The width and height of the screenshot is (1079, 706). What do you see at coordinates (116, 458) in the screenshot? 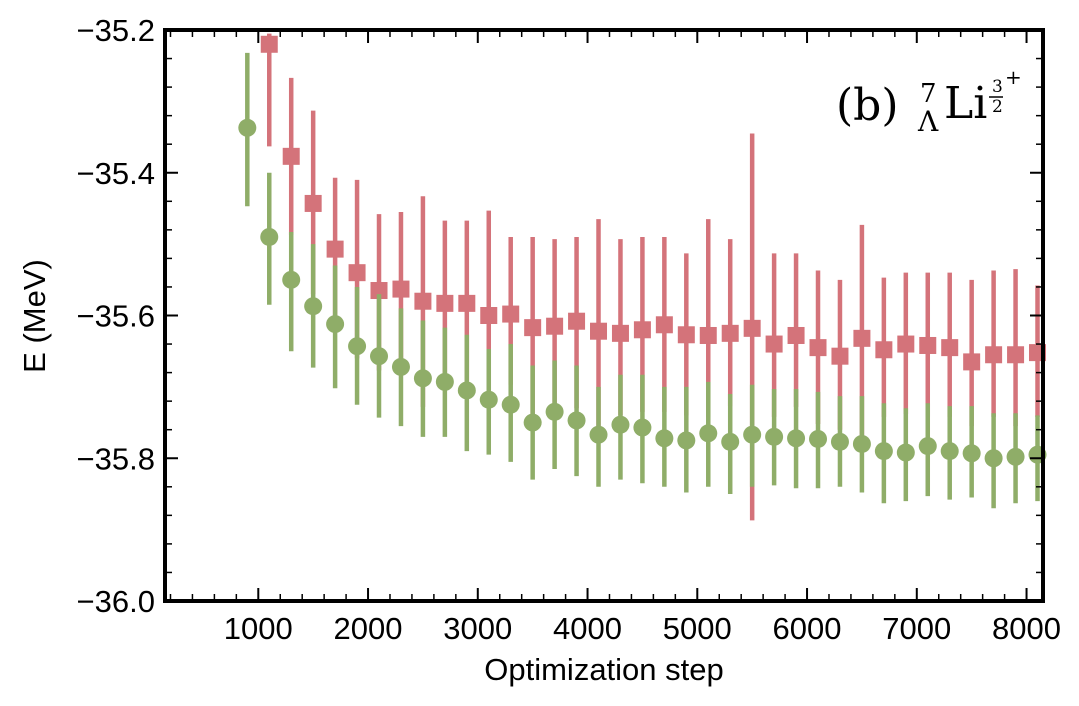
I see `y-tick-label: −35.8` at bounding box center [116, 458].